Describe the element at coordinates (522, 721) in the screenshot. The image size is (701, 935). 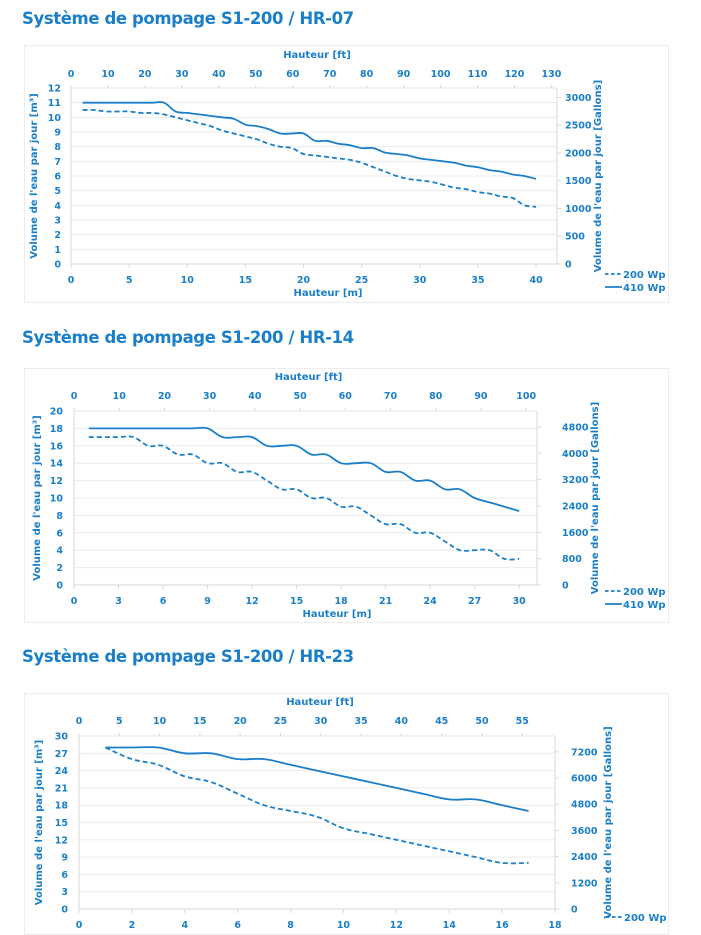
I see `x2-tick-label: 55` at that location.